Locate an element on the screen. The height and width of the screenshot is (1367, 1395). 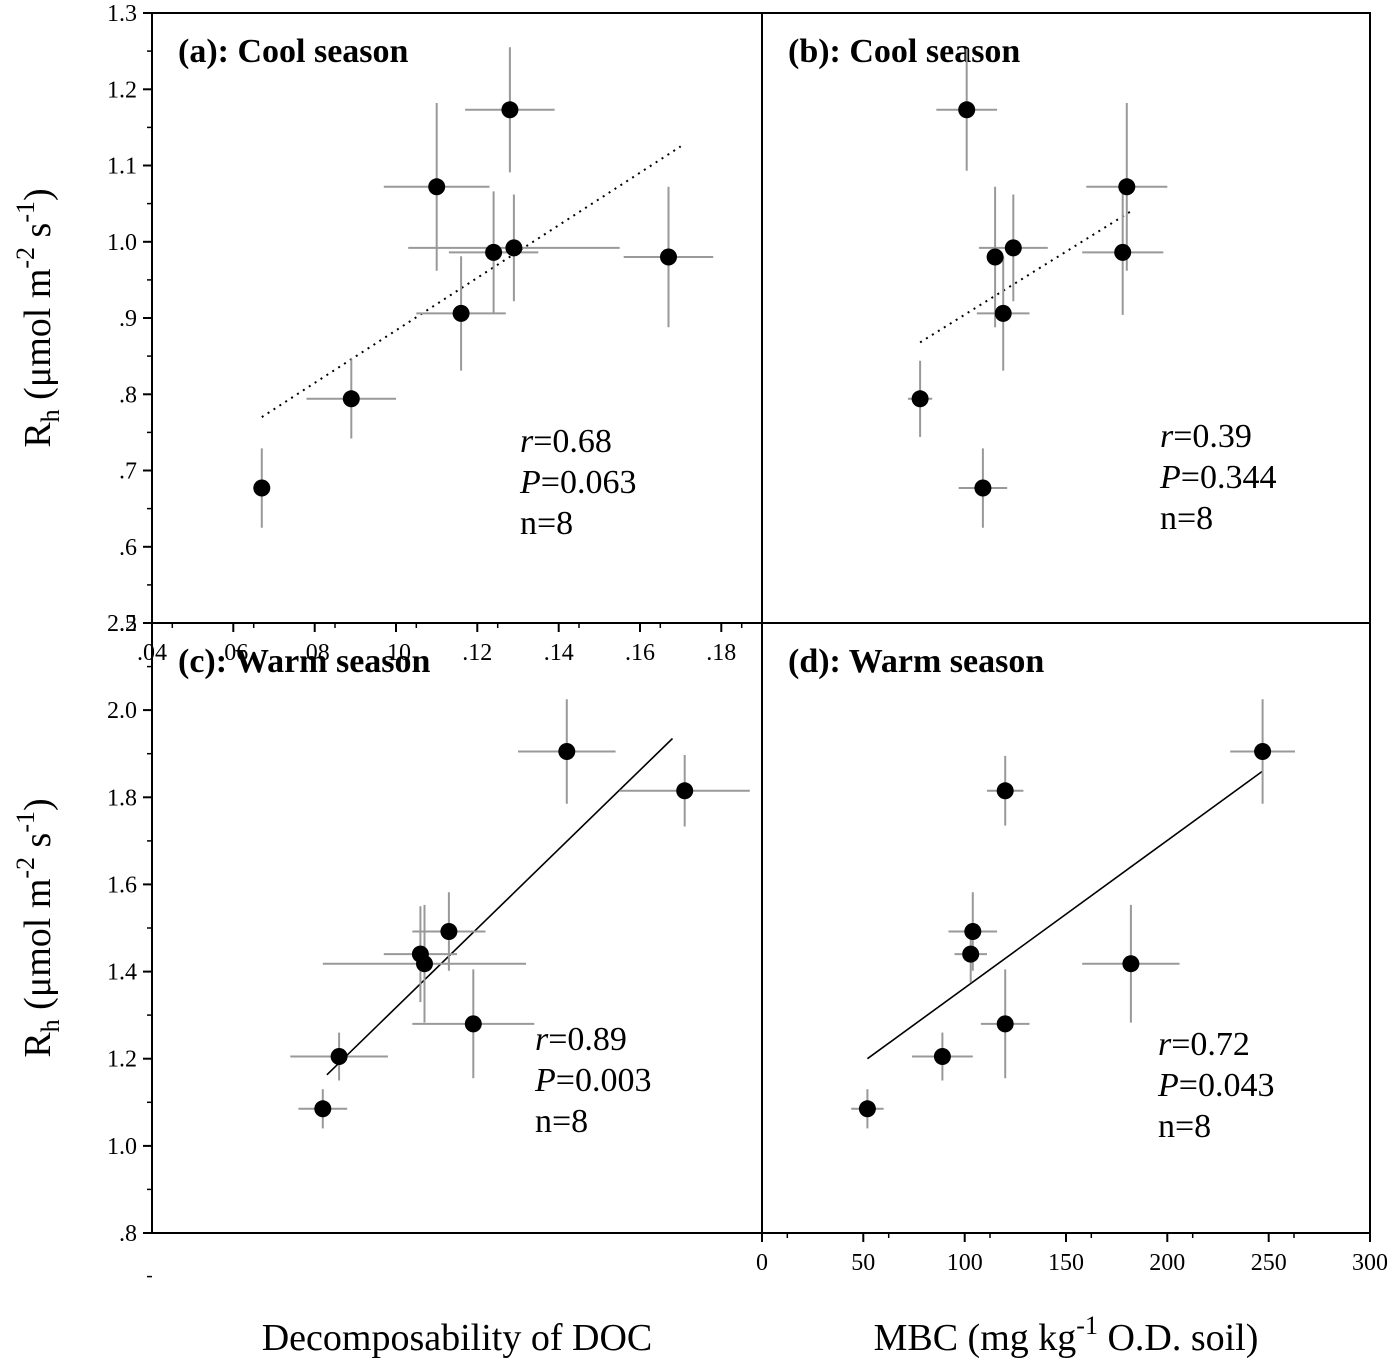
stat-n-d: n=8 is located at coordinates (1184, 1126).